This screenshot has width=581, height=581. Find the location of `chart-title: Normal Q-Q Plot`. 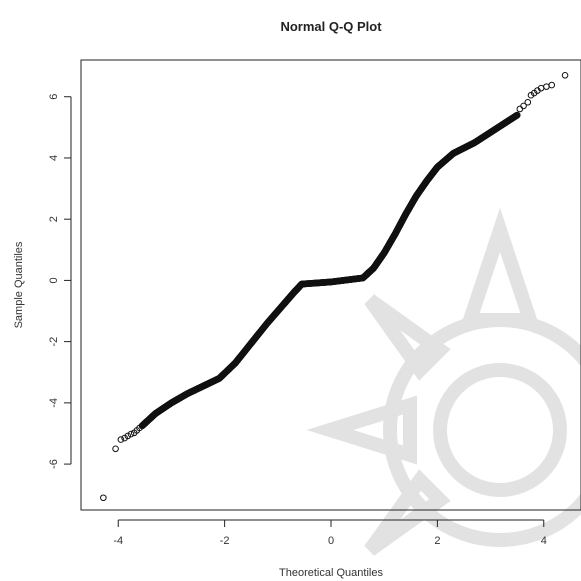

chart-title: Normal Q-Q Plot is located at coordinates (331, 26).